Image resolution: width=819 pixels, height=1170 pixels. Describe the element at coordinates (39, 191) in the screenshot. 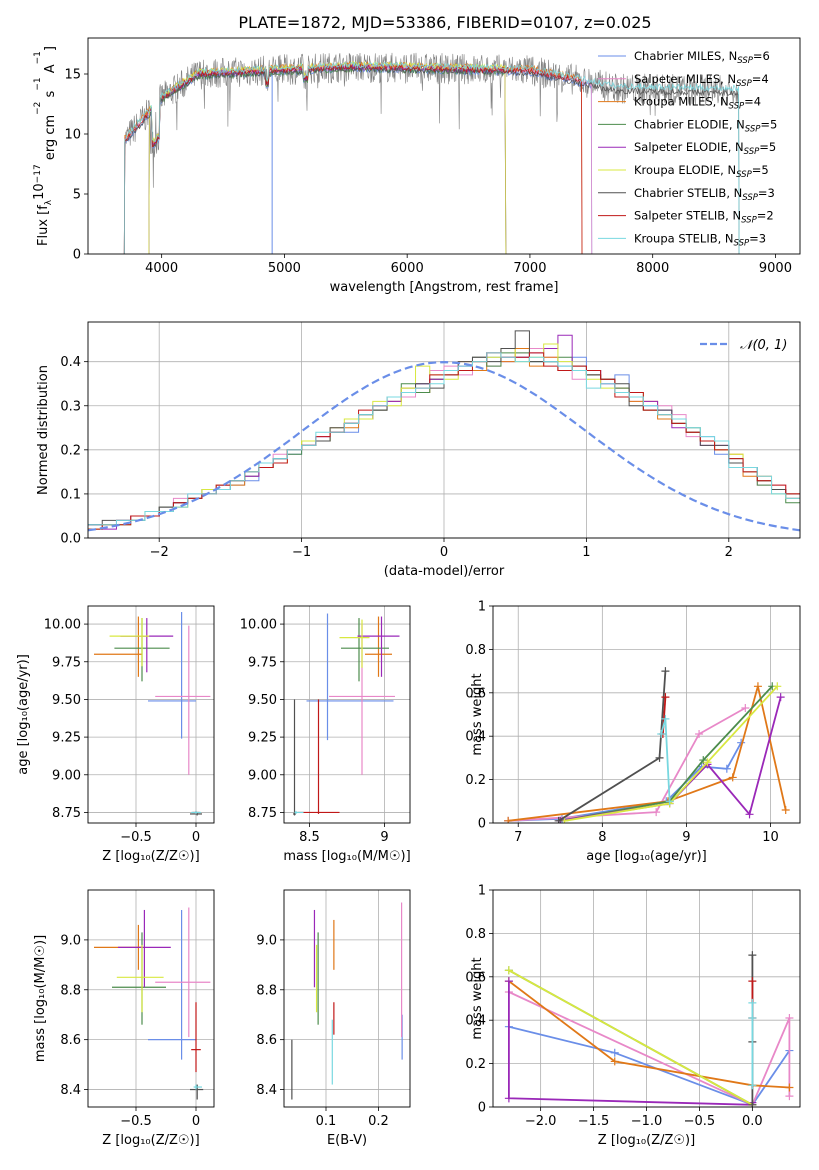

I see `y-axis-label-part: 10` at that location.